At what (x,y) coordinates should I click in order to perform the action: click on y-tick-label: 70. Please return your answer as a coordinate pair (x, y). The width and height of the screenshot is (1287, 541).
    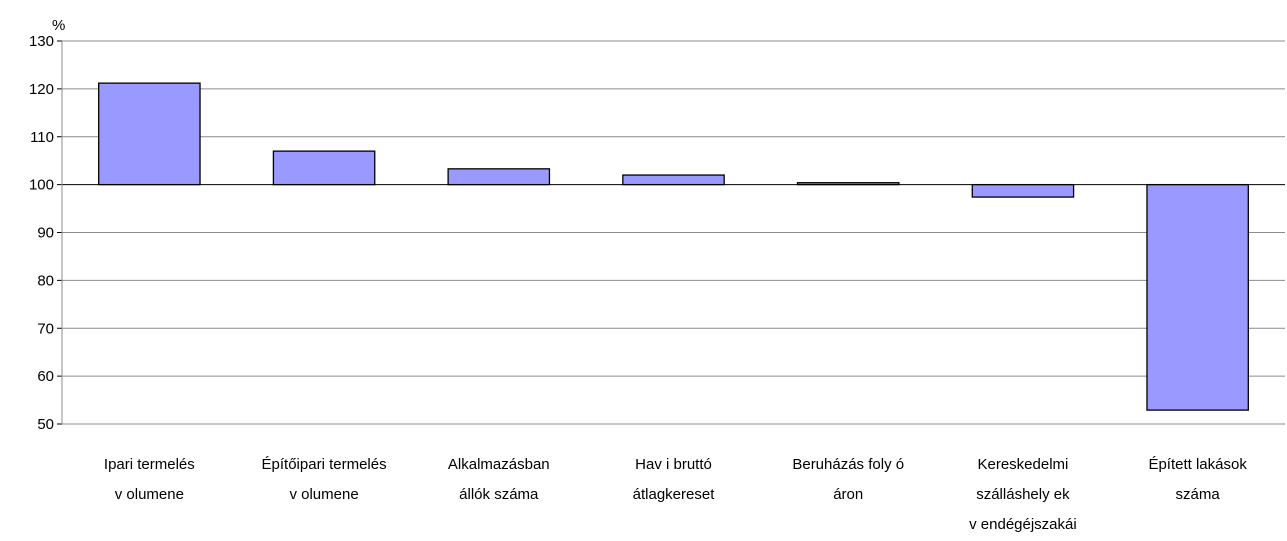
    Looking at the image, I should click on (45, 328).